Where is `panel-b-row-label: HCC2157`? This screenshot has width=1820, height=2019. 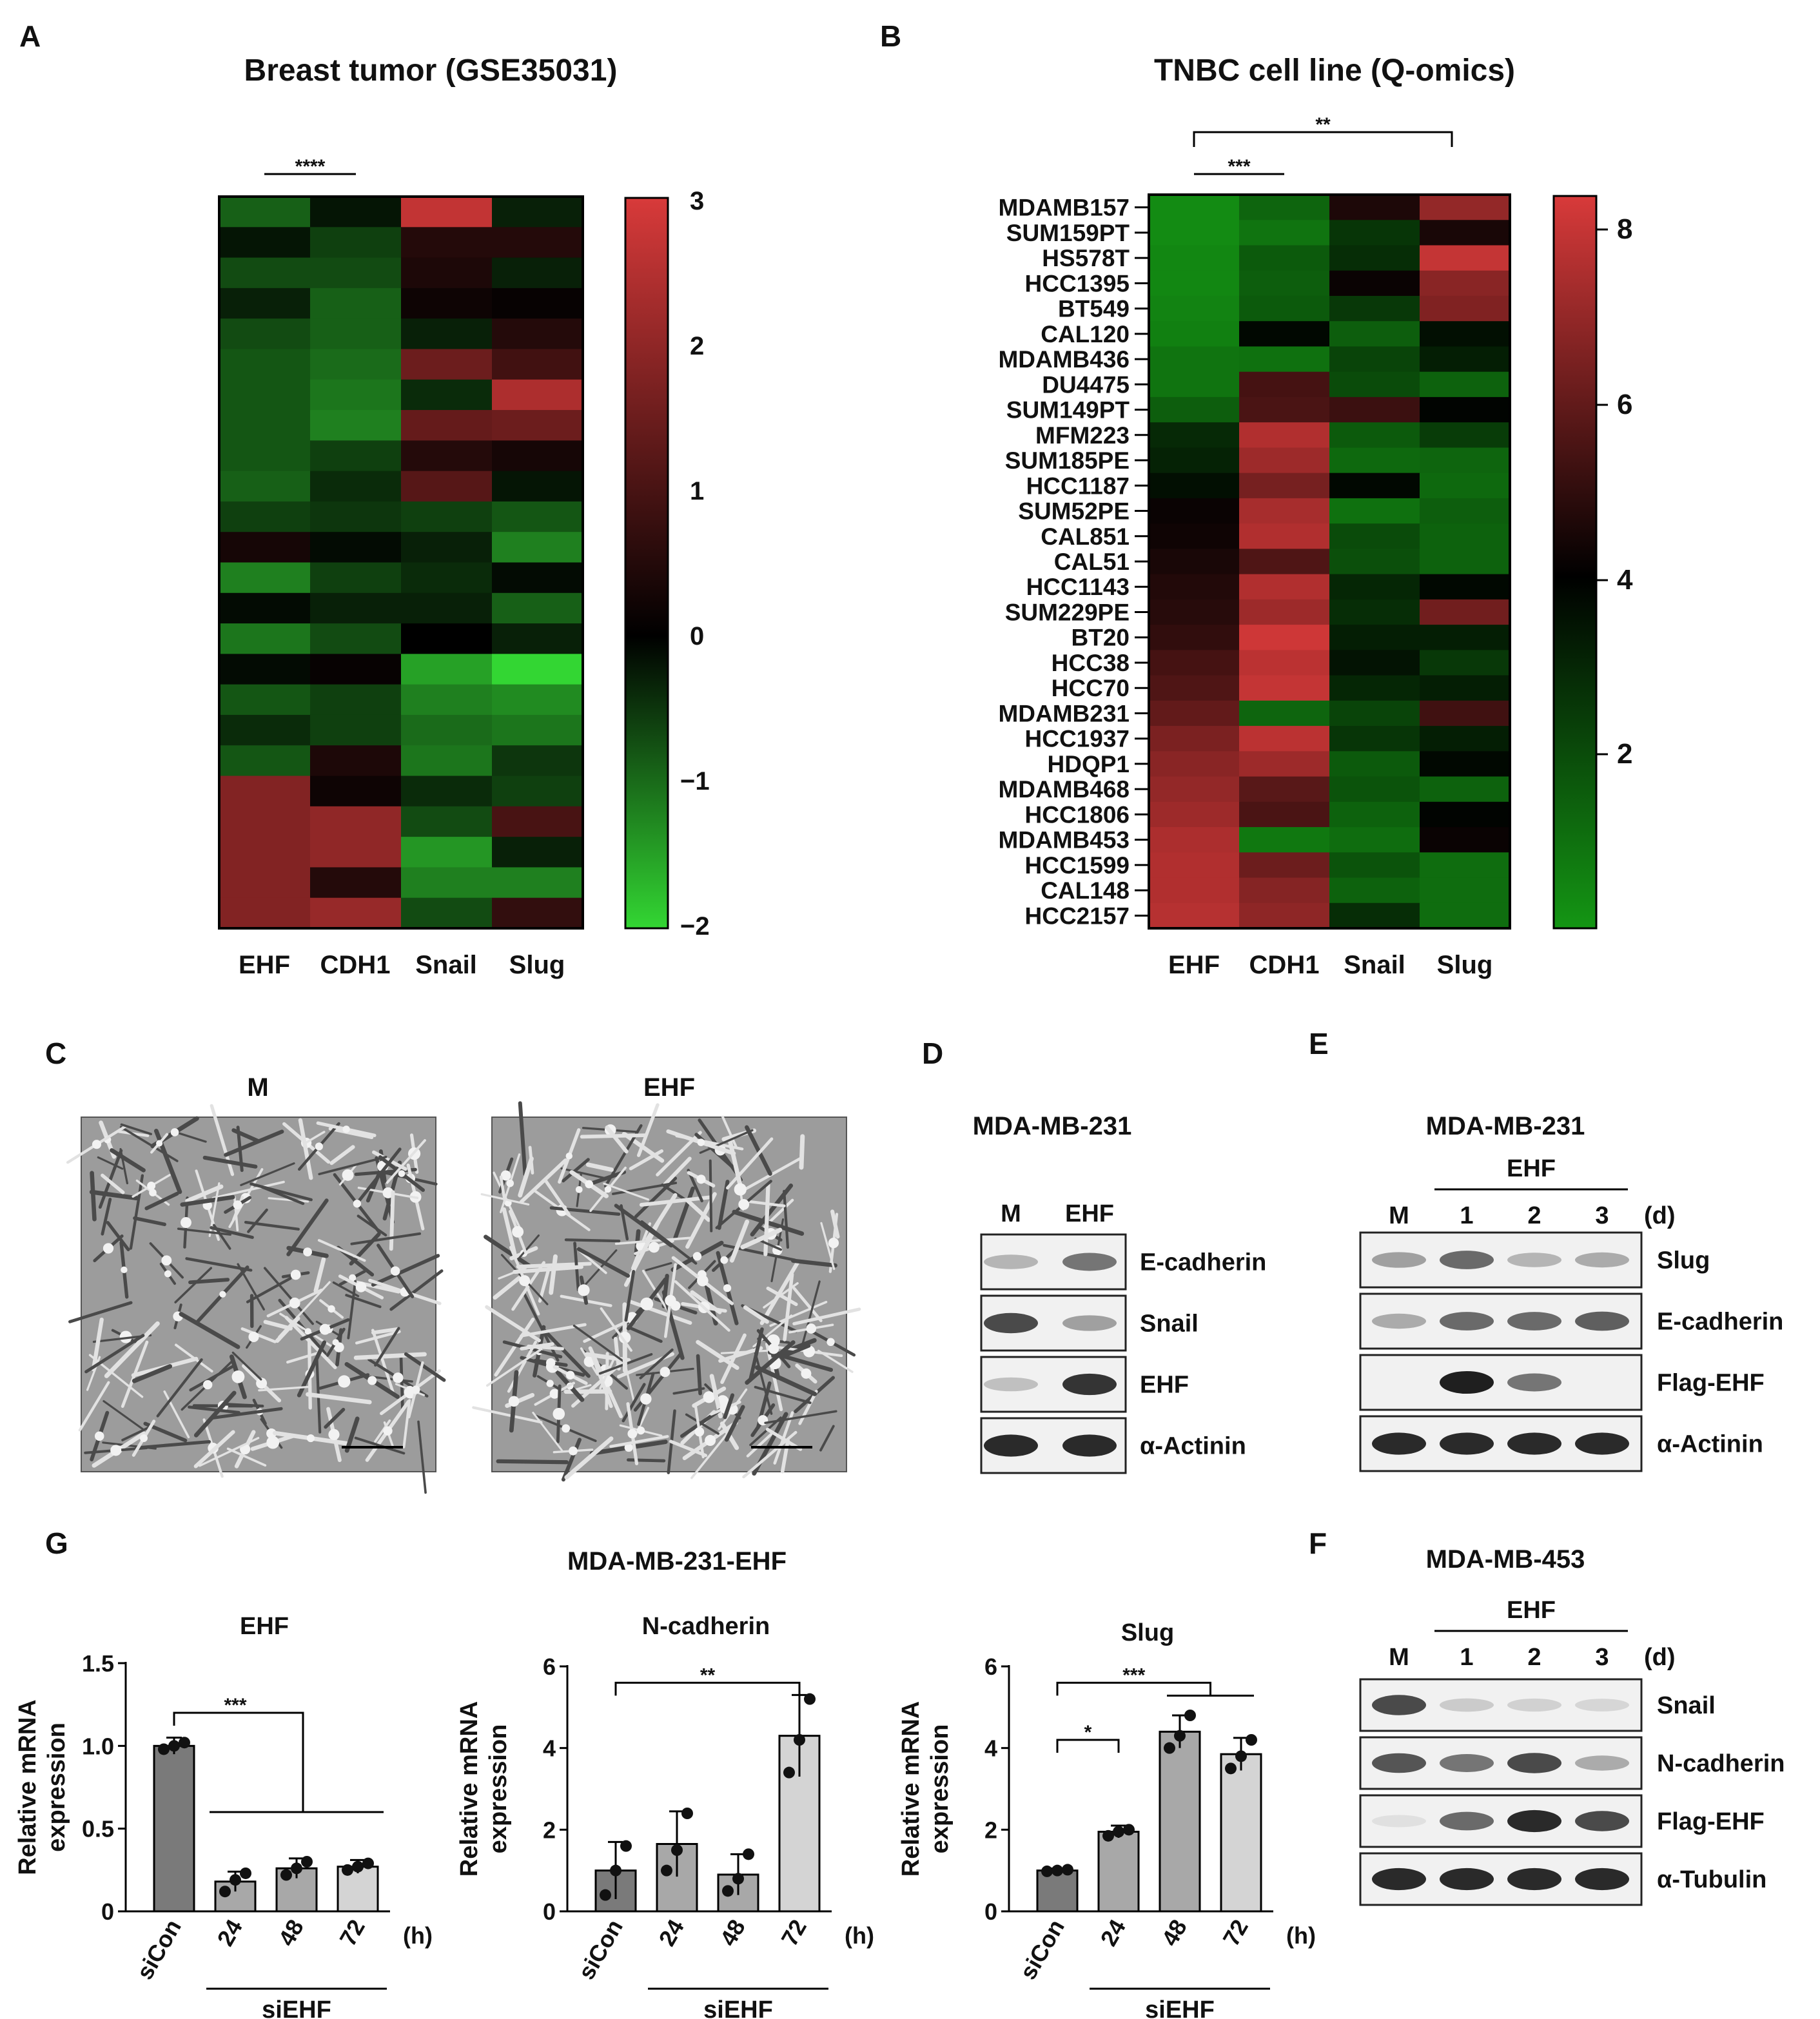
panel-b-row-label: HCC2157 is located at coordinates (1077, 915).